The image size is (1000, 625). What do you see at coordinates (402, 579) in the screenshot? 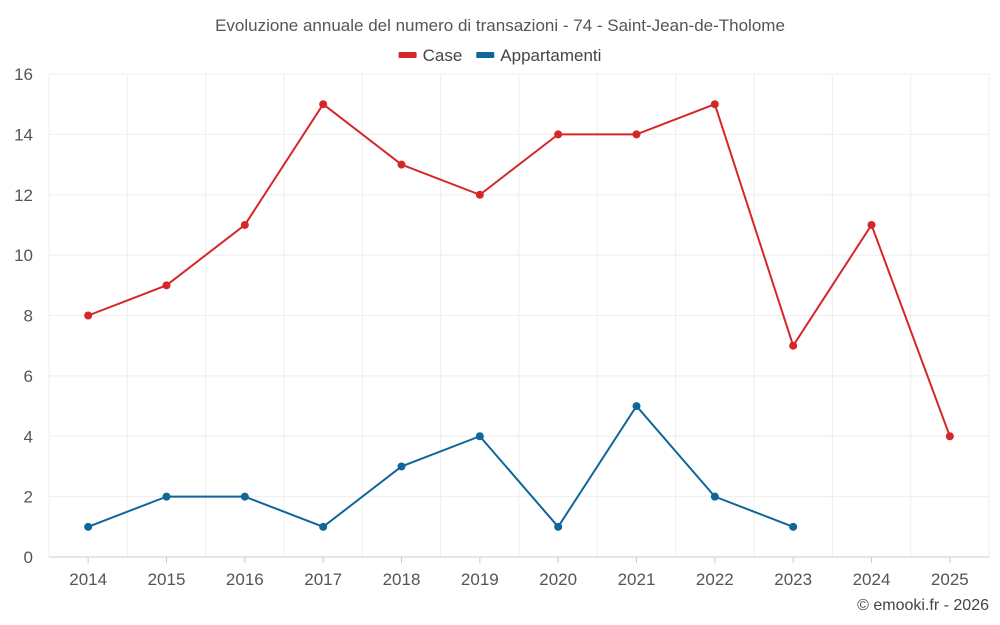
I see `x-tick-label: 2018` at bounding box center [402, 579].